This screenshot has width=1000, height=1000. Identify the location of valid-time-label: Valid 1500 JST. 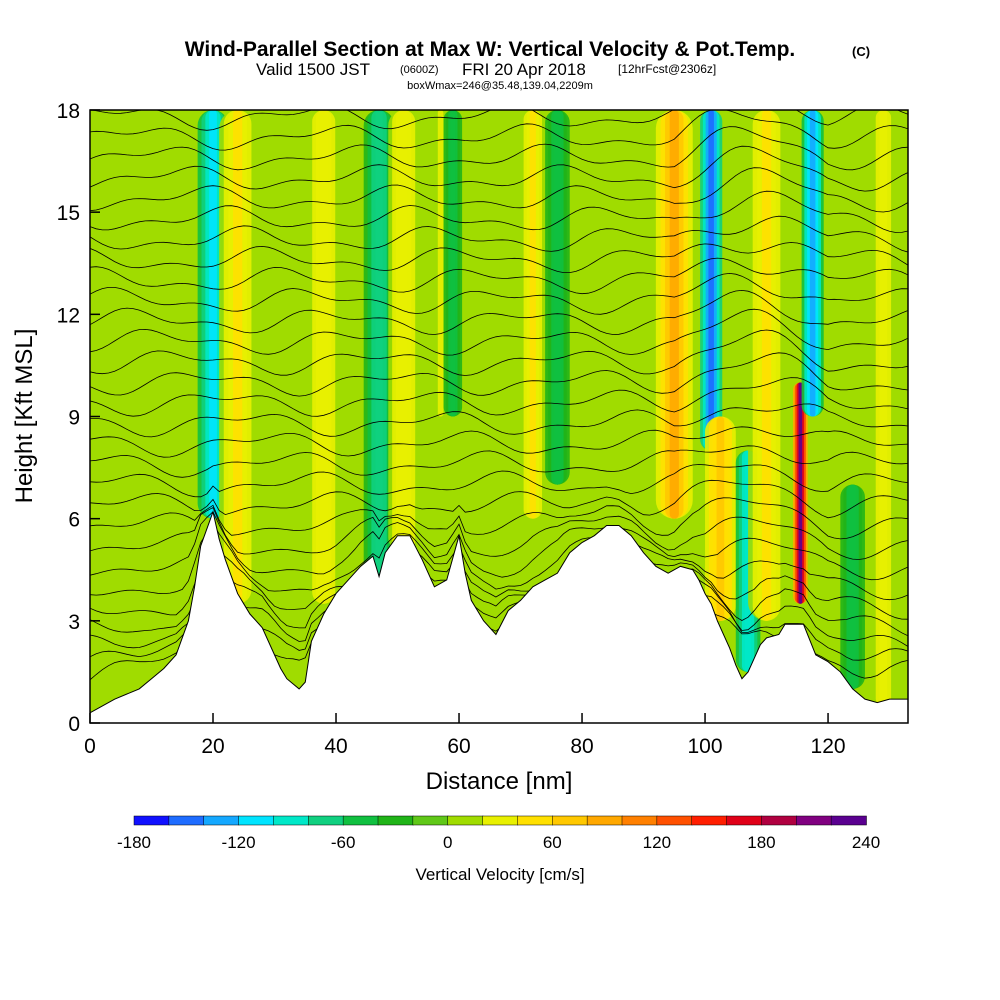
(313, 69).